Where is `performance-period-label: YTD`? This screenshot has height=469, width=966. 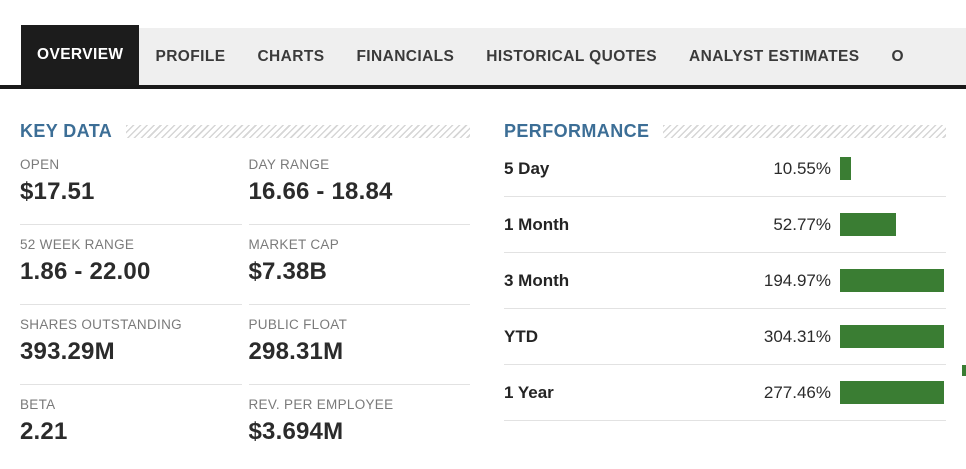
performance-period-label: YTD is located at coordinates (521, 336).